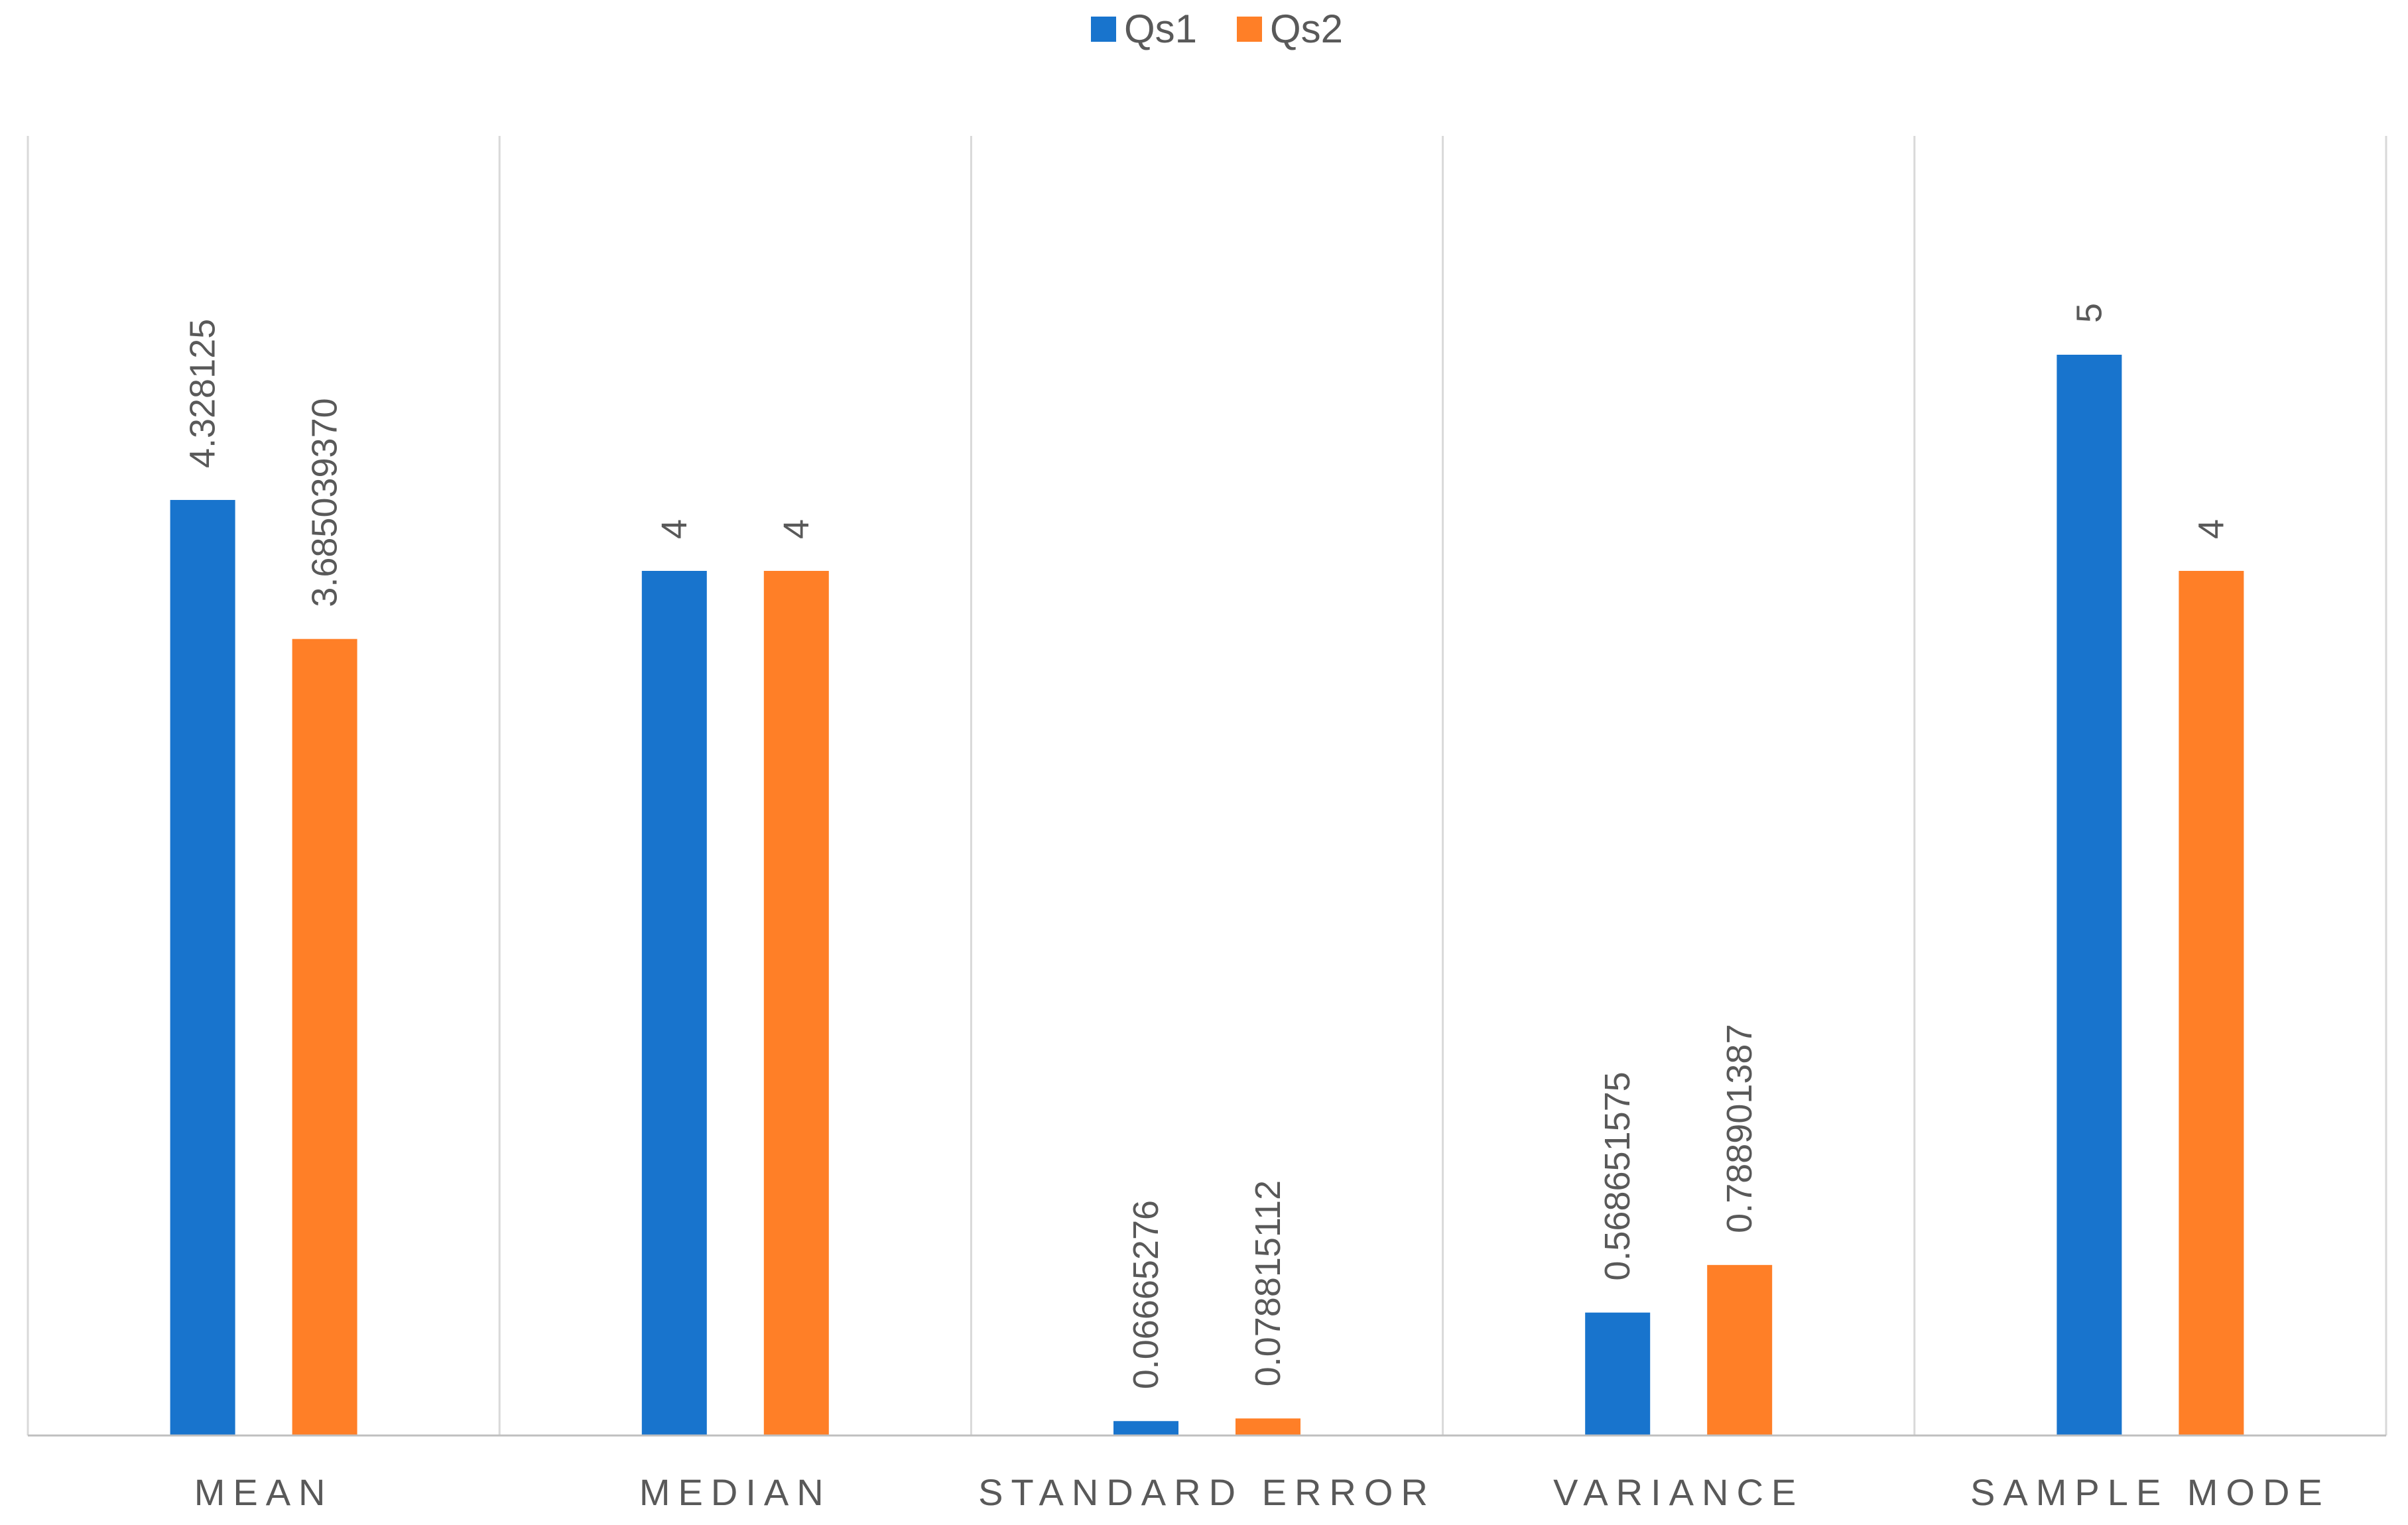 The height and width of the screenshot is (1525, 2408). Describe the element at coordinates (1217, 29) in the screenshot. I see `legend: Qs1 Qs2` at that location.